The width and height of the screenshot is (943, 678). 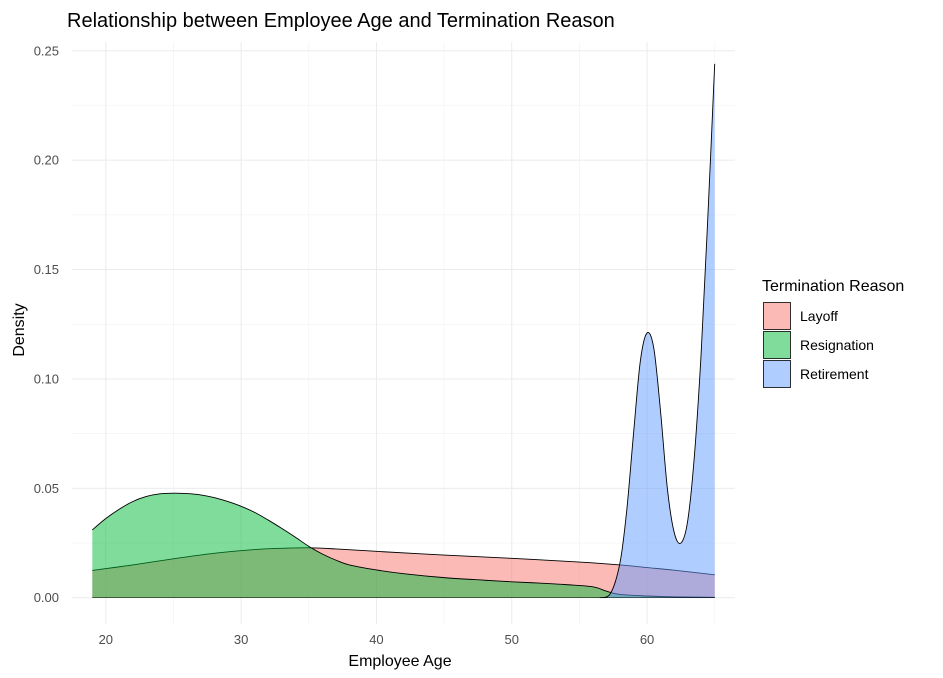 What do you see at coordinates (19, 329) in the screenshot?
I see `y-axis-title: Density` at bounding box center [19, 329].